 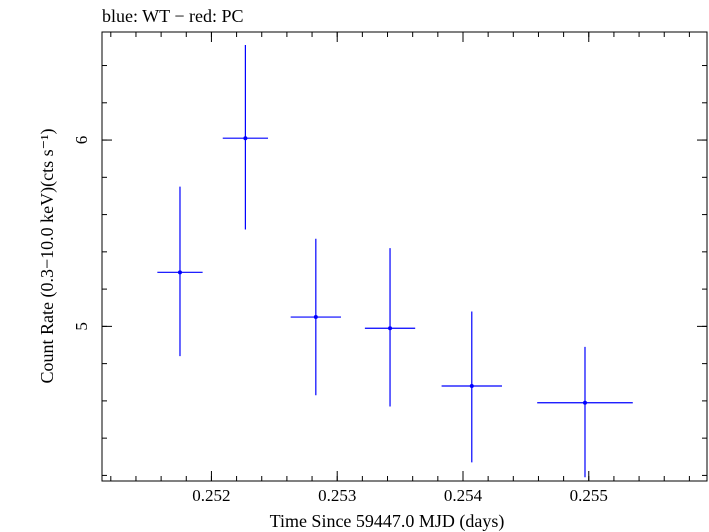 What do you see at coordinates (387, 521) in the screenshot?
I see `x-axis-label: Time Since 59447.0 MJD (days)` at bounding box center [387, 521].